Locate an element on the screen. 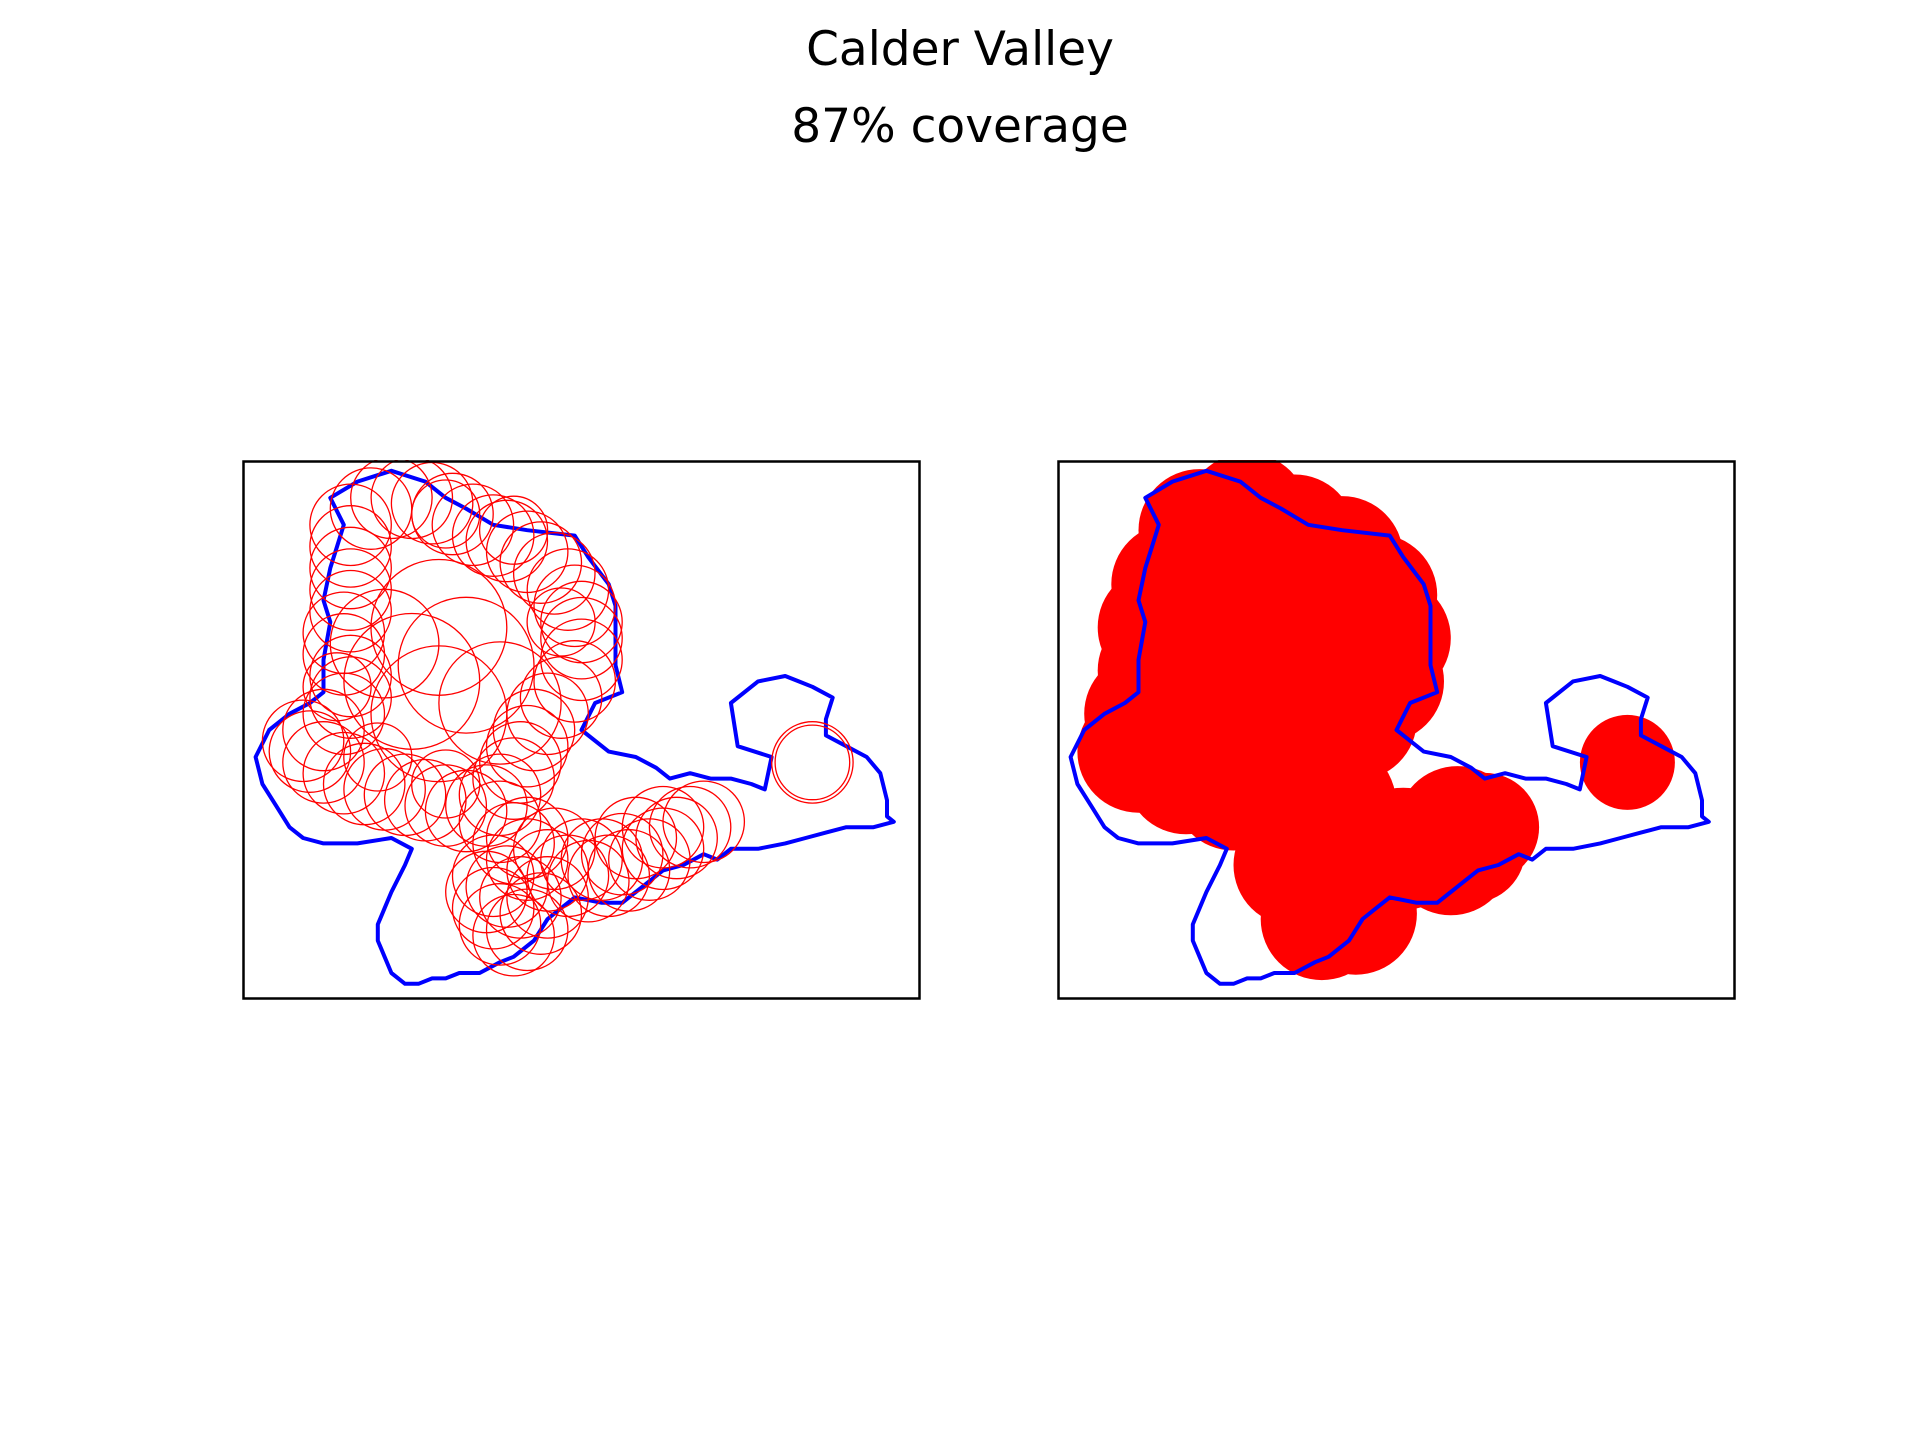  filled-circles-panel is located at coordinates (1396, 730).